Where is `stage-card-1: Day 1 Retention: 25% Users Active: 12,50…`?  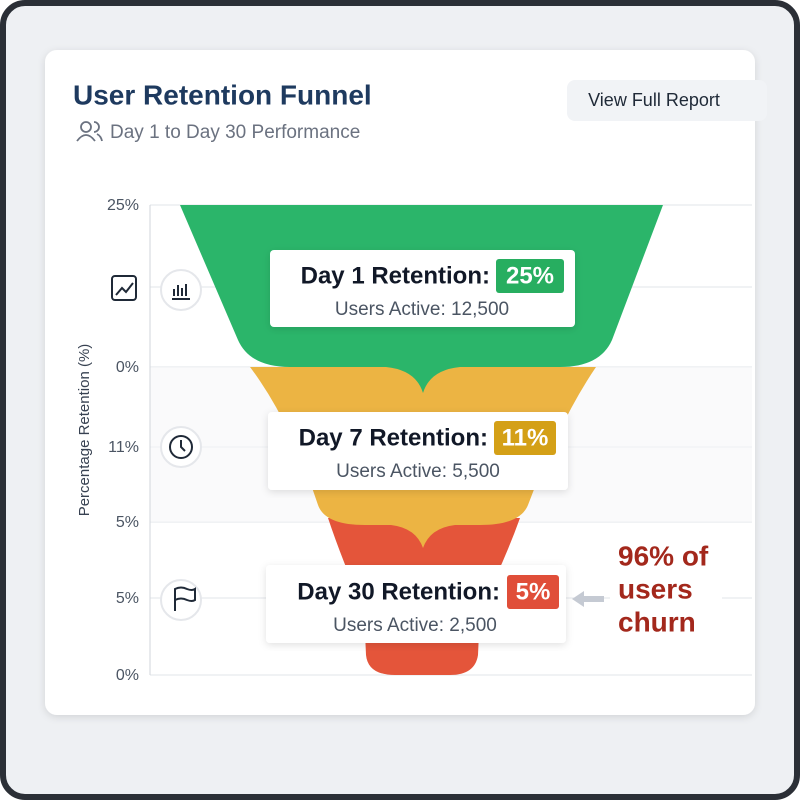 stage-card-1: Day 1 Retention: 25% Users Active: 12,50… is located at coordinates (422, 288).